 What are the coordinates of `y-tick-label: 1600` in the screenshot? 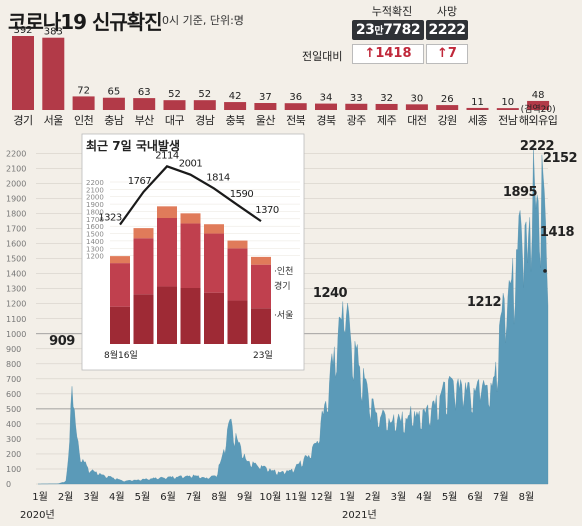 It's located at (16, 244).